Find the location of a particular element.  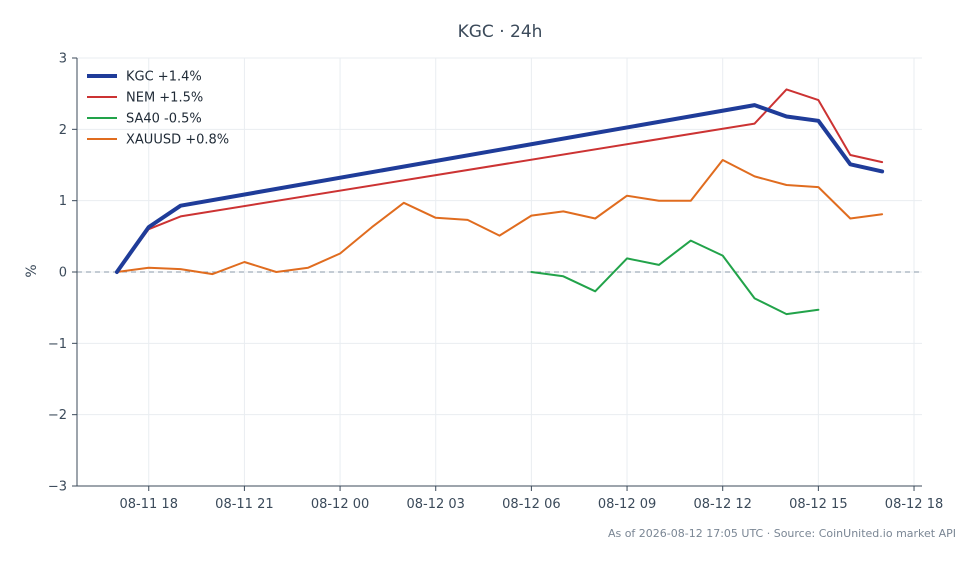

x-tick-label: 08-12 03 is located at coordinates (435, 504).